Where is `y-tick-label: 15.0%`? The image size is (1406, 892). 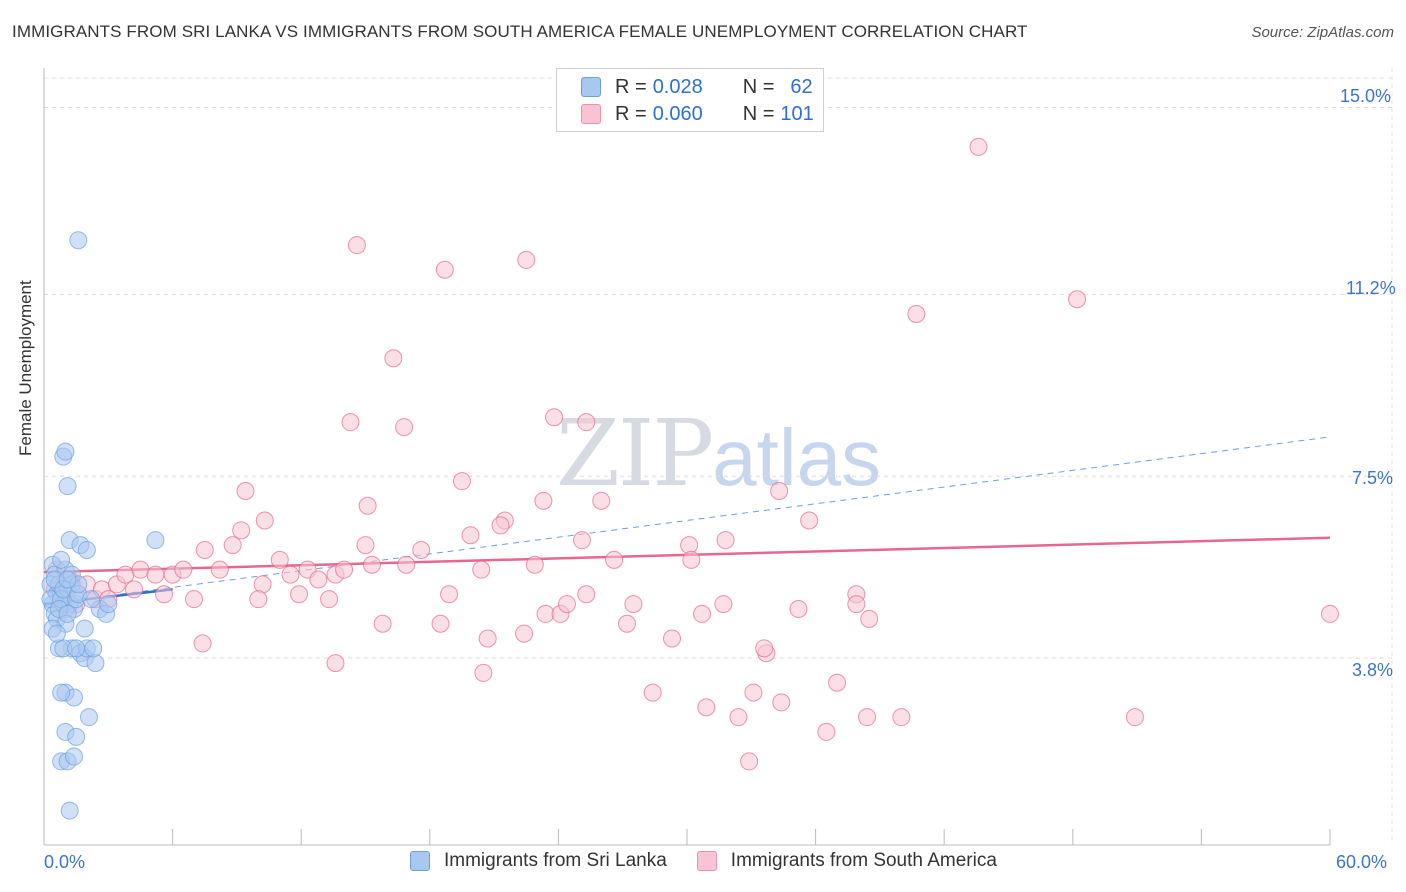 y-tick-label: 15.0% is located at coordinates (1366, 96).